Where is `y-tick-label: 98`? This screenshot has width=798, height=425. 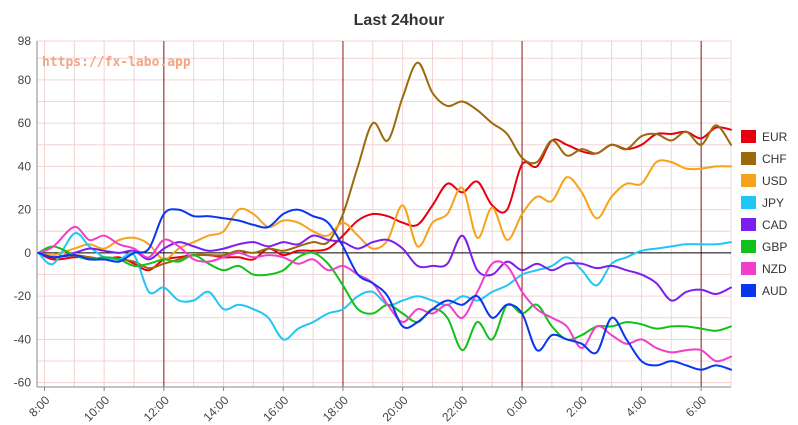 y-tick-label: 98 is located at coordinates (25, 41).